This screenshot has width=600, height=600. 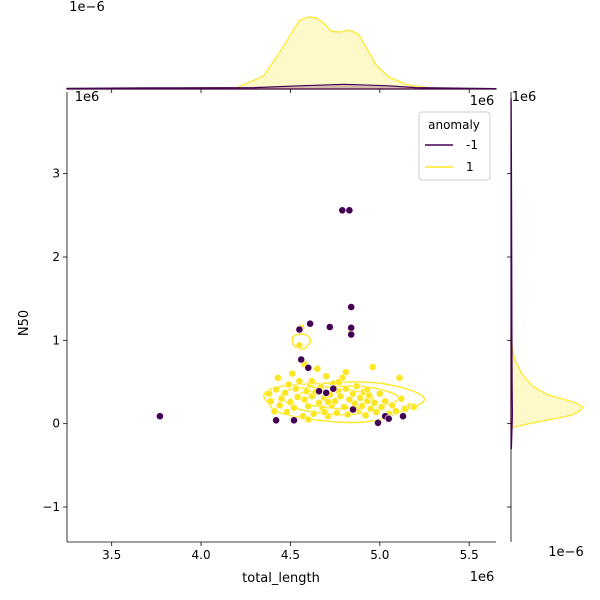 What do you see at coordinates (51, 507) in the screenshot?
I see `y-tick-label: −1` at bounding box center [51, 507].